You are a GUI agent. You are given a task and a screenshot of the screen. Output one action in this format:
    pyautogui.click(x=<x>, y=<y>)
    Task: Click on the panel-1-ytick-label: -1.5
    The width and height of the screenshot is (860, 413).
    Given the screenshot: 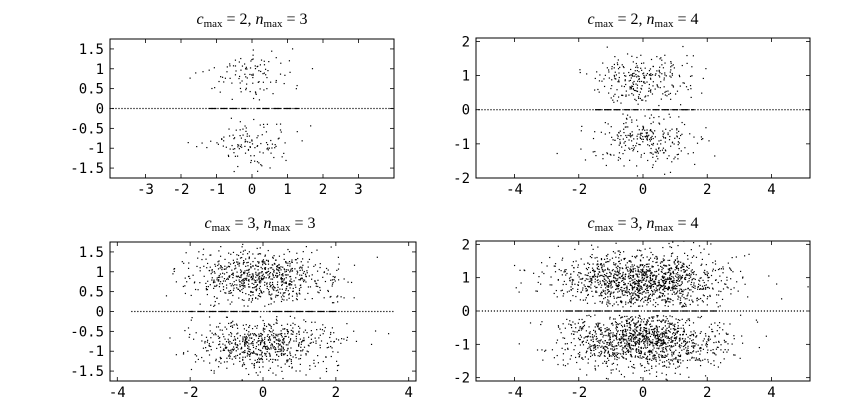 What is the action you would take?
    pyautogui.click(x=87, y=169)
    